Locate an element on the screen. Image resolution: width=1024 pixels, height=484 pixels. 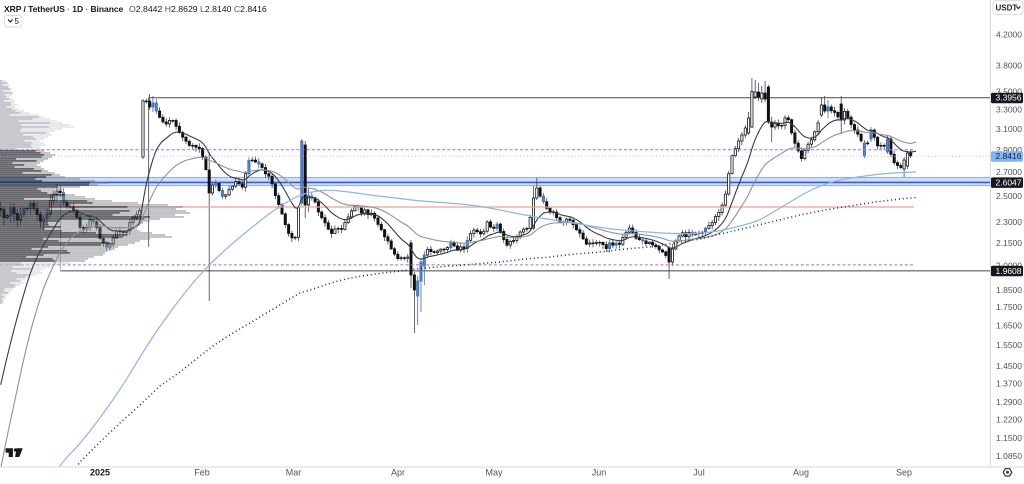
svg-text: 3.8000 is located at coordinates (1009, 66).